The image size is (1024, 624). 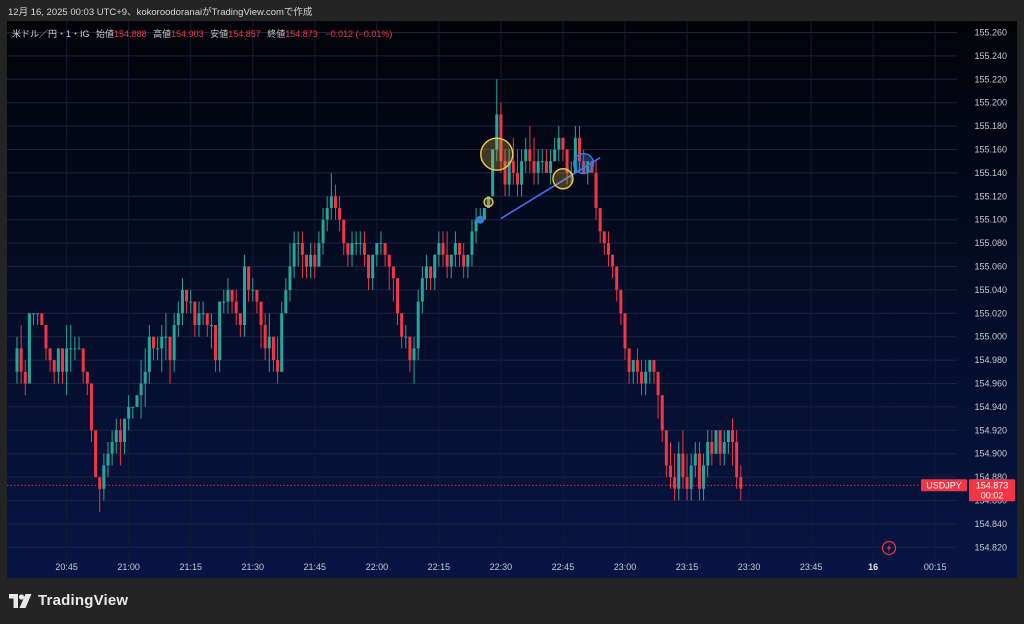 I want to click on high-value: 154.903, so click(x=187, y=34).